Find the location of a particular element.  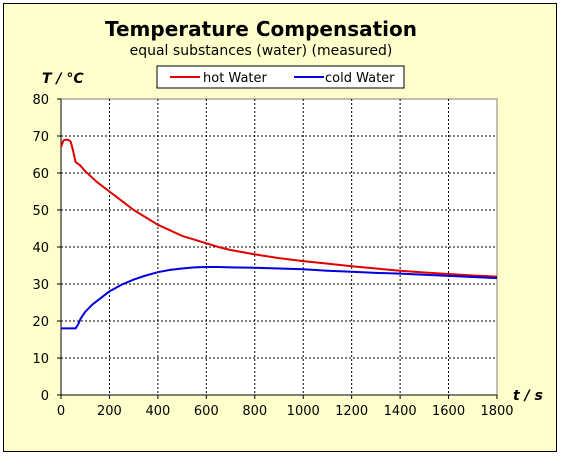

legend-label-cold-water: cold Water is located at coordinates (360, 78).